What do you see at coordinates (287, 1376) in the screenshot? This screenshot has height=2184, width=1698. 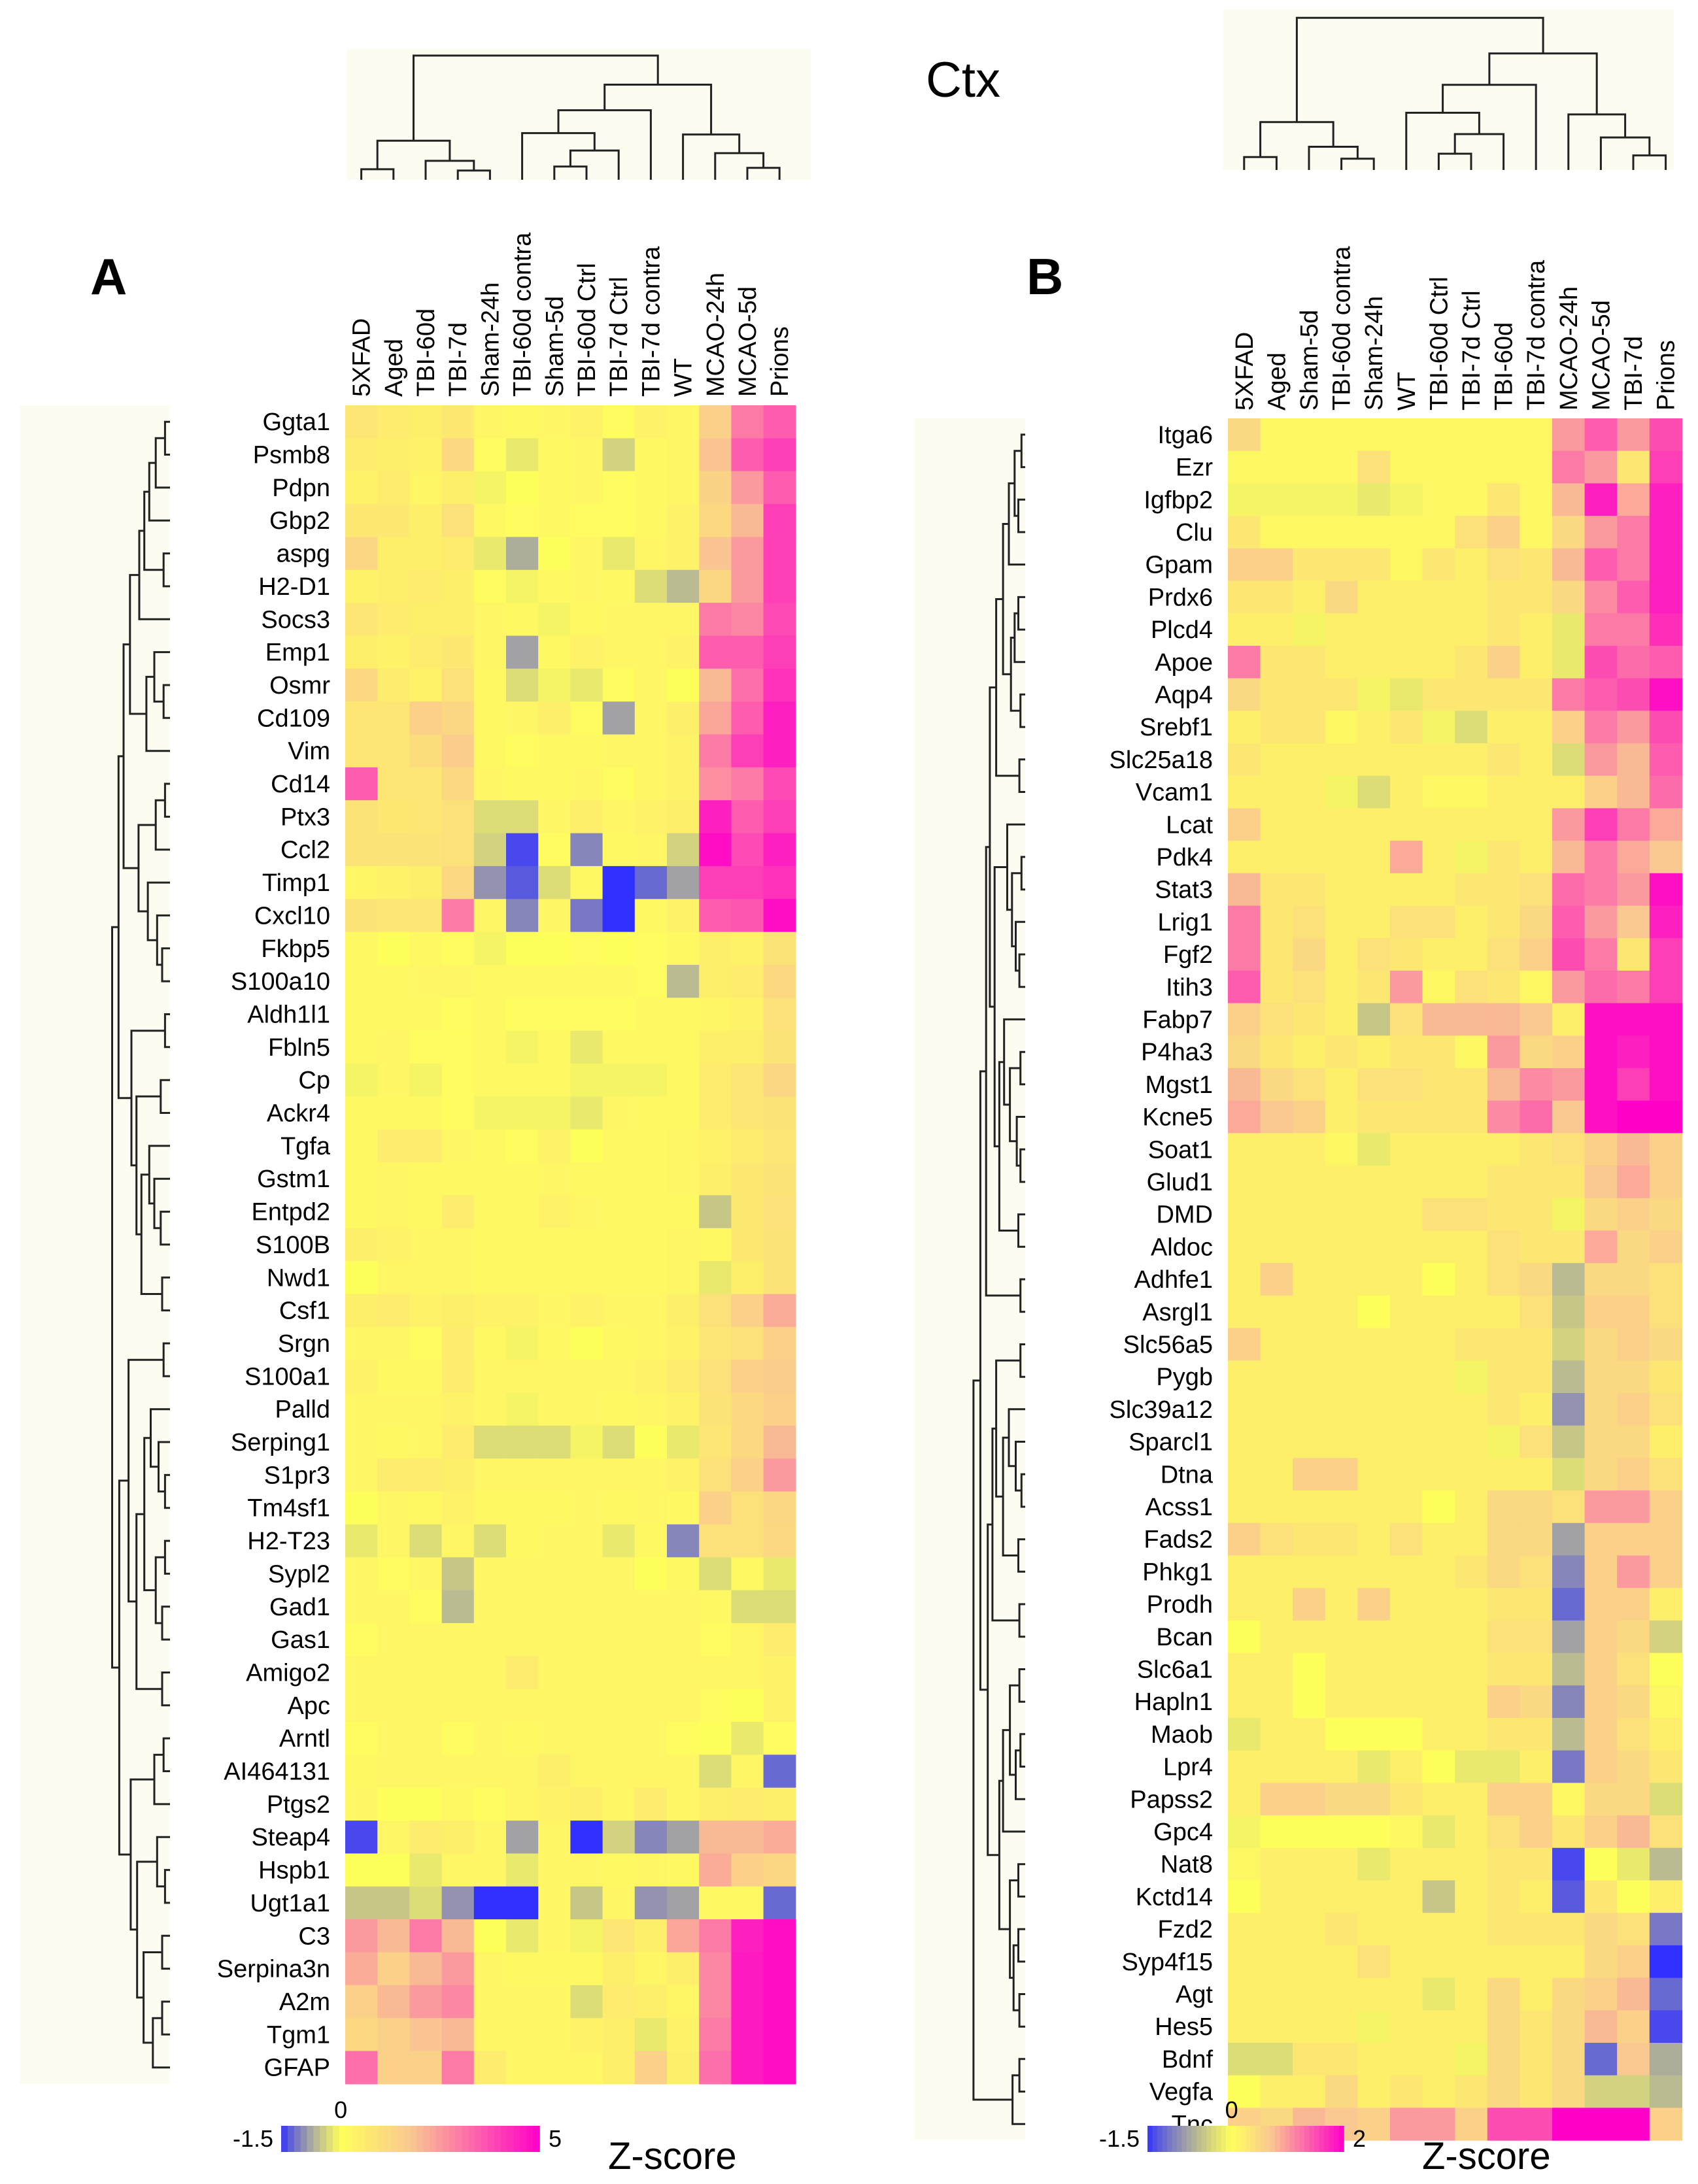 I see `row-label: S100a1` at bounding box center [287, 1376].